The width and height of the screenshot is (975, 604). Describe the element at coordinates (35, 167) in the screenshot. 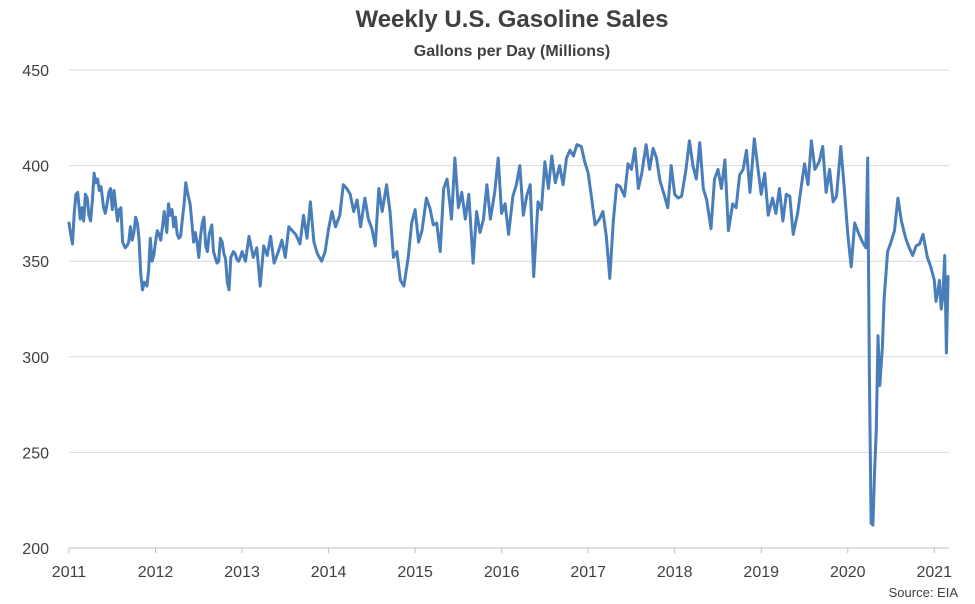

I see `y-tick-label: 400` at that location.